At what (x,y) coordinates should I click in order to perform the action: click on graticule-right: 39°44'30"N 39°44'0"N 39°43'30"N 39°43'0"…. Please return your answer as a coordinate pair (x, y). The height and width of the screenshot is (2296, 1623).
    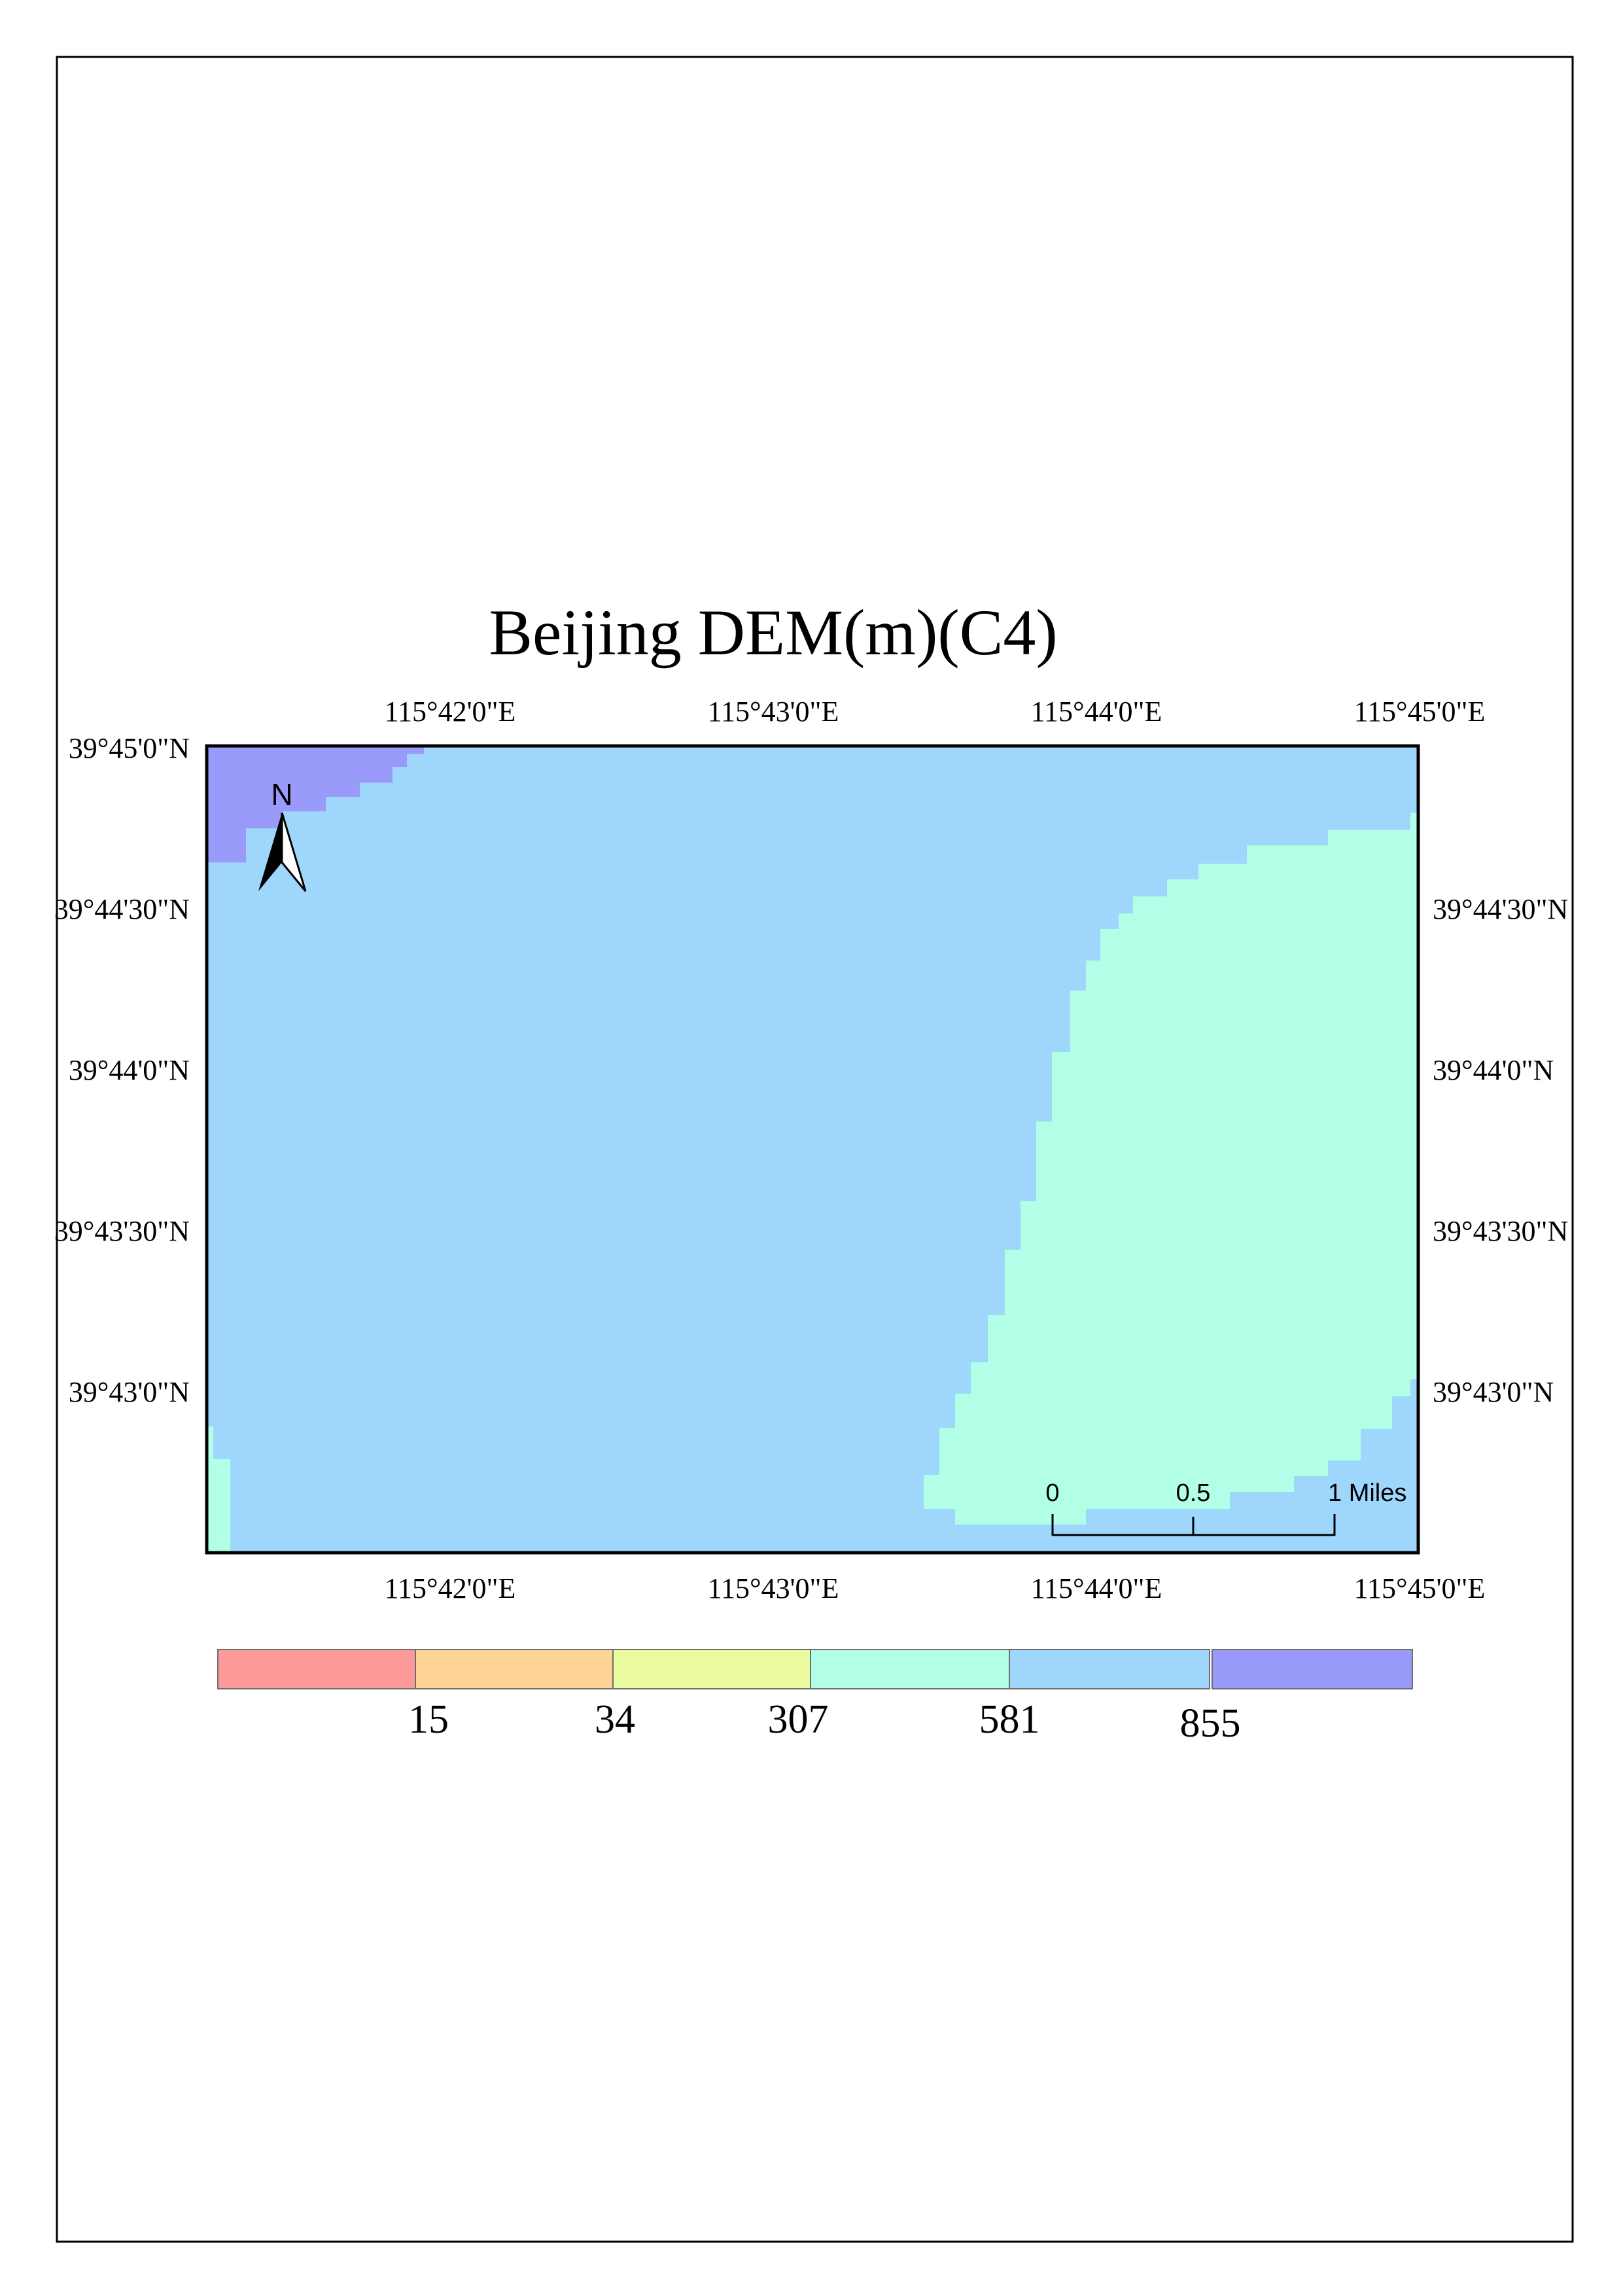
    Looking at the image, I should click on (1501, 1150).